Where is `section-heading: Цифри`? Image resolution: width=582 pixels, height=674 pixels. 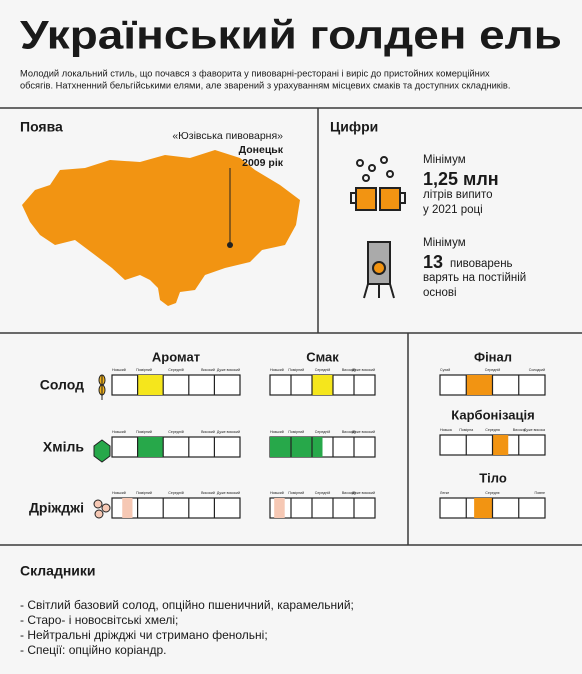
section-heading: Цифри is located at coordinates (354, 127).